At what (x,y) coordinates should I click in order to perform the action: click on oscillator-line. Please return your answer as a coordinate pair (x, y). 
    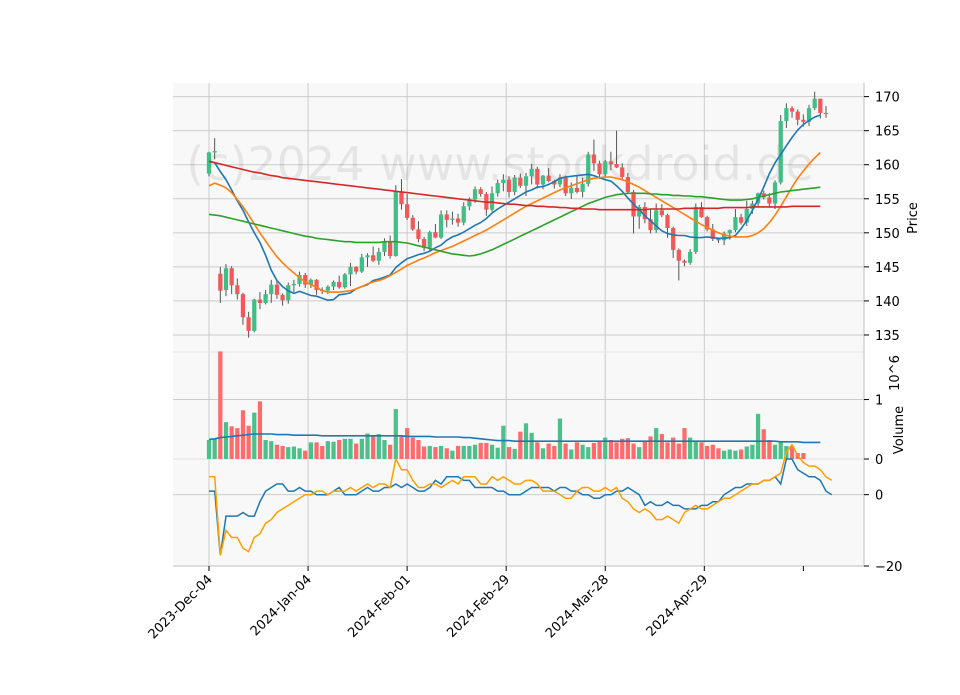
    Looking at the image, I should click on (521, 499).